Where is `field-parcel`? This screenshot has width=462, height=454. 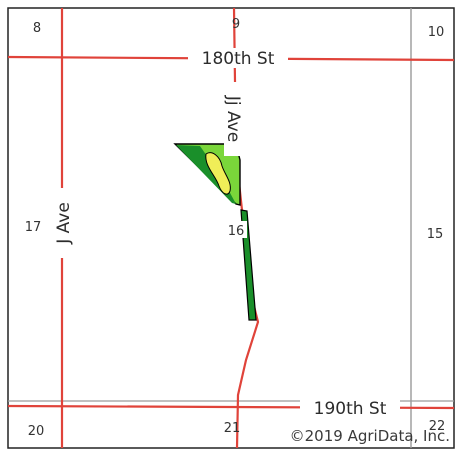
field-parcel is located at coordinates (215, 232).